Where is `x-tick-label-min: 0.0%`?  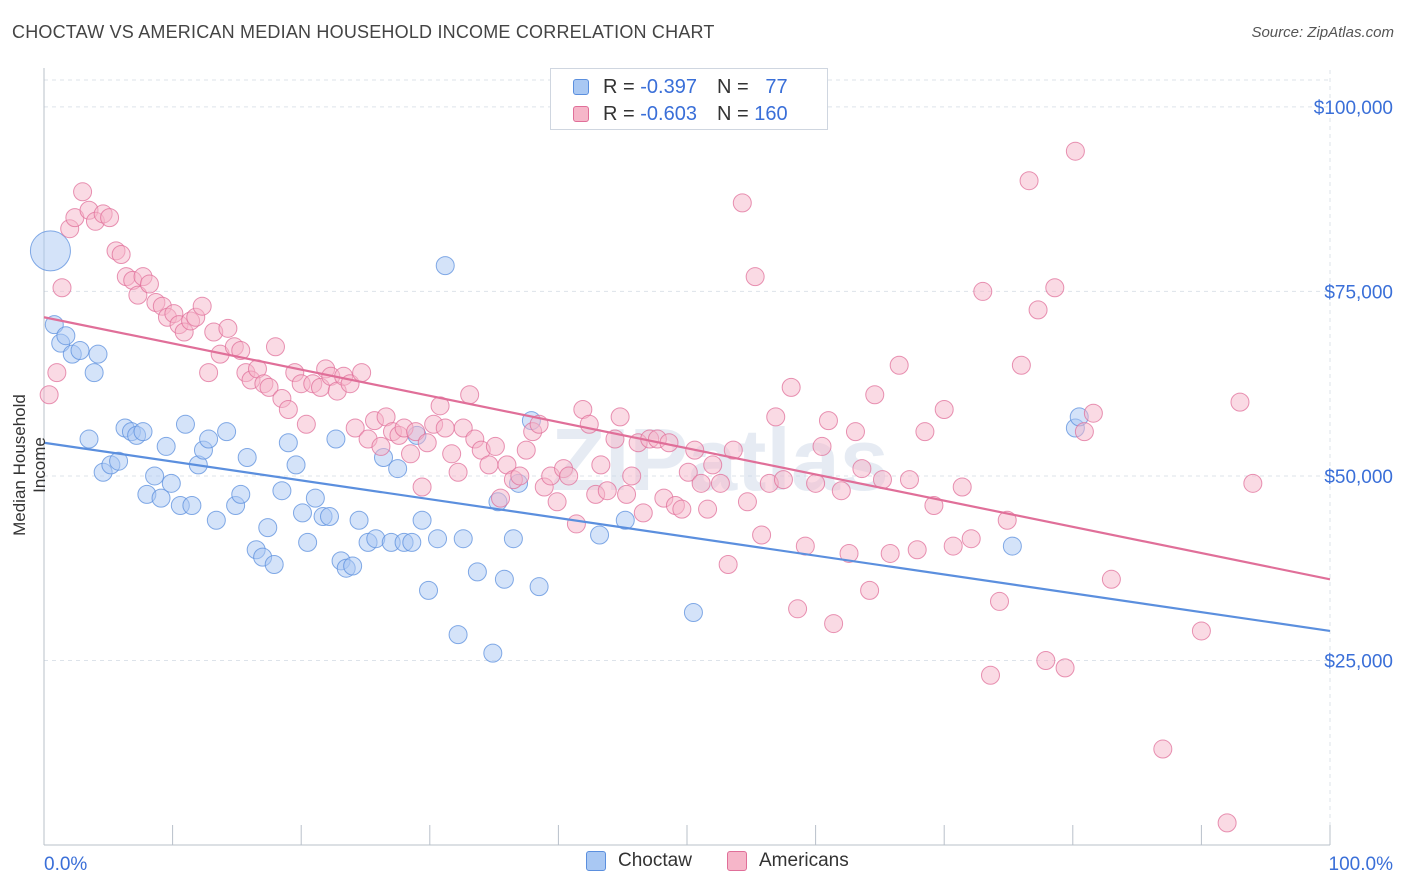
x-tick-label-min: 0.0% is located at coordinates (65, 864).